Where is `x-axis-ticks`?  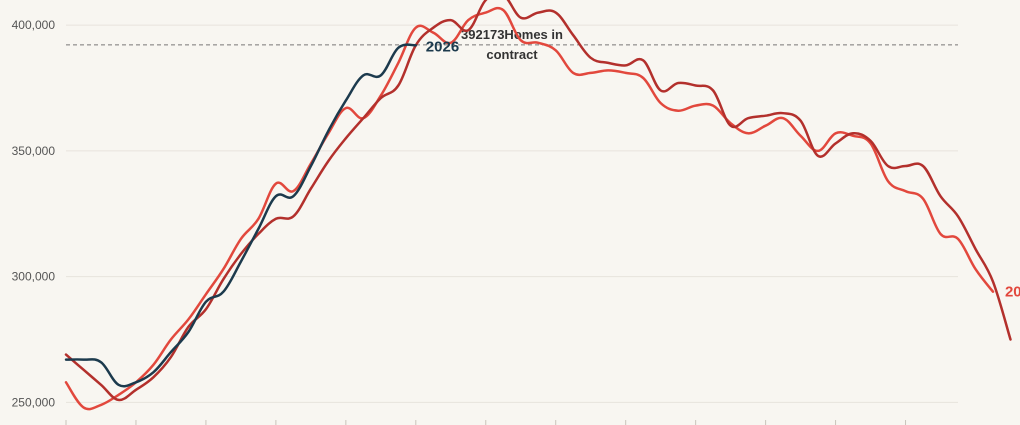 x-axis-ticks is located at coordinates (486, 422).